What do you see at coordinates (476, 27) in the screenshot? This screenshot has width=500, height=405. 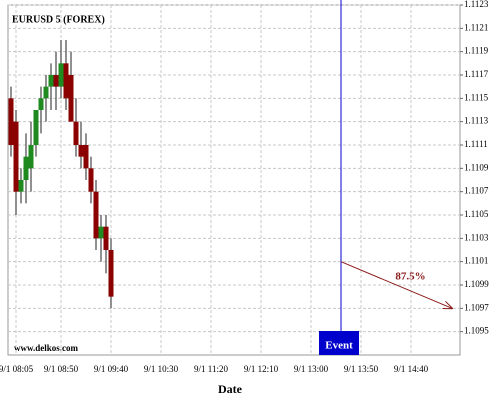 I see `y-tick-label: 1.1121` at bounding box center [476, 27].